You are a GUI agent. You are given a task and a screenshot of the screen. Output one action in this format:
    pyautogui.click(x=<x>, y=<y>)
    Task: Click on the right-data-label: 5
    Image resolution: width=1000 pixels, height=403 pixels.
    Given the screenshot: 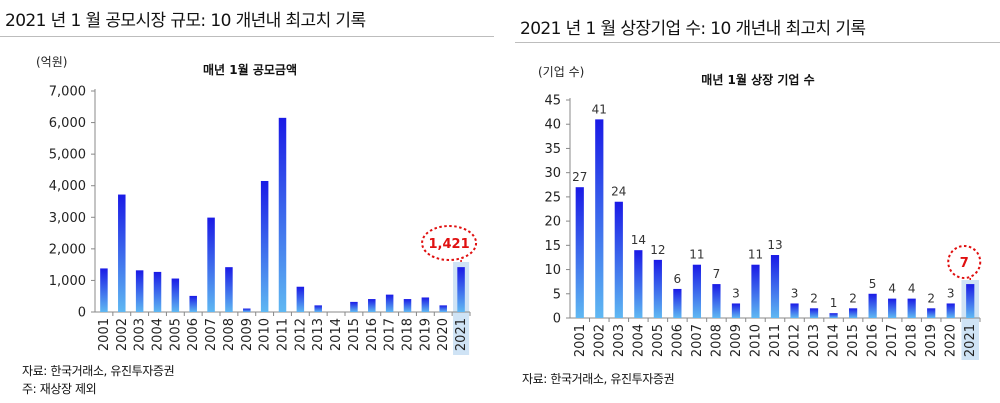 What is the action you would take?
    pyautogui.click(x=873, y=284)
    